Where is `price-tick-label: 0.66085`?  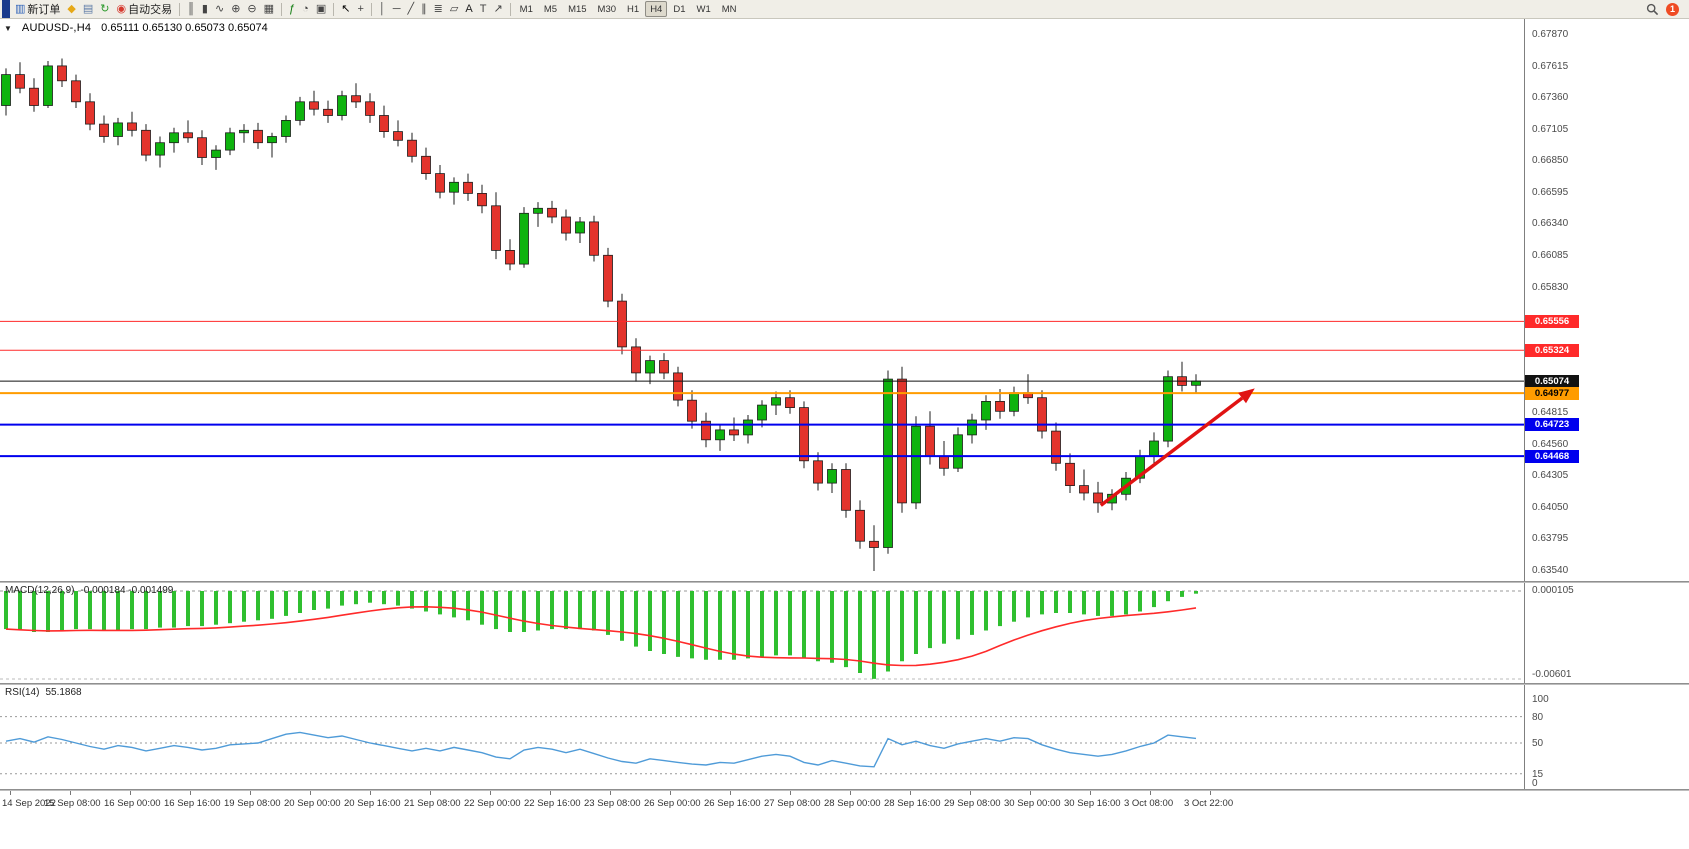
price-tick-label: 0.66085 is located at coordinates (1550, 255).